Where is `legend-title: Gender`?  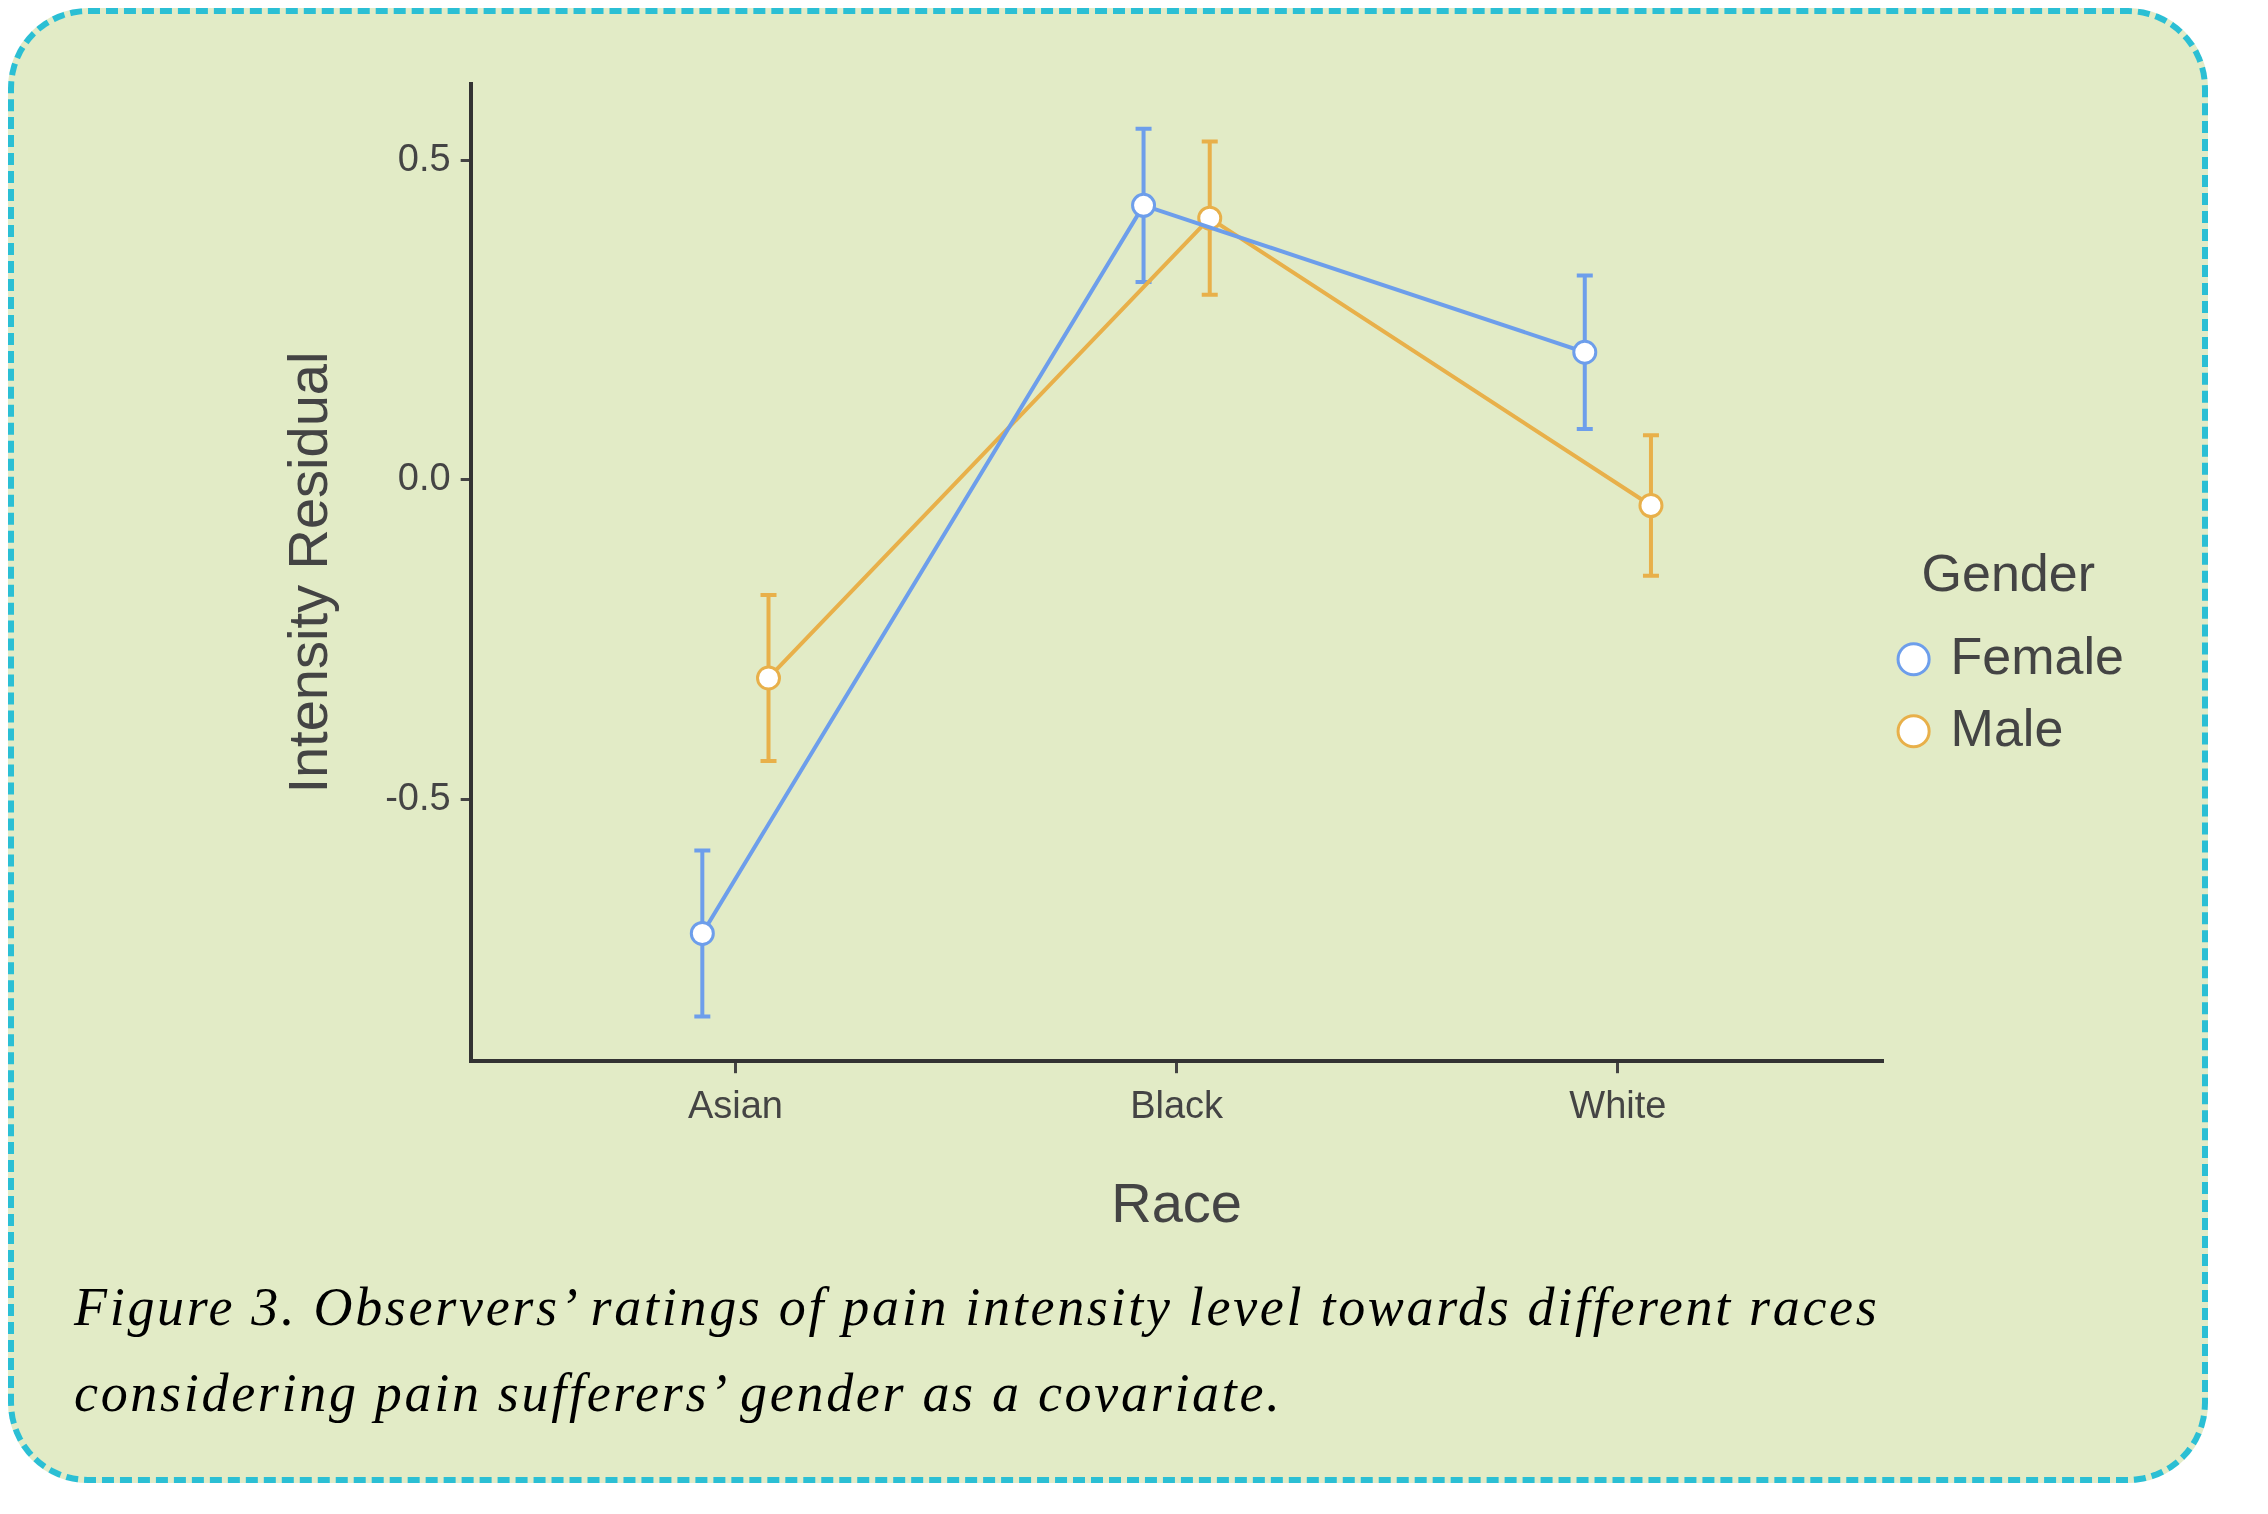 legend-title: Gender is located at coordinates (2008, 573).